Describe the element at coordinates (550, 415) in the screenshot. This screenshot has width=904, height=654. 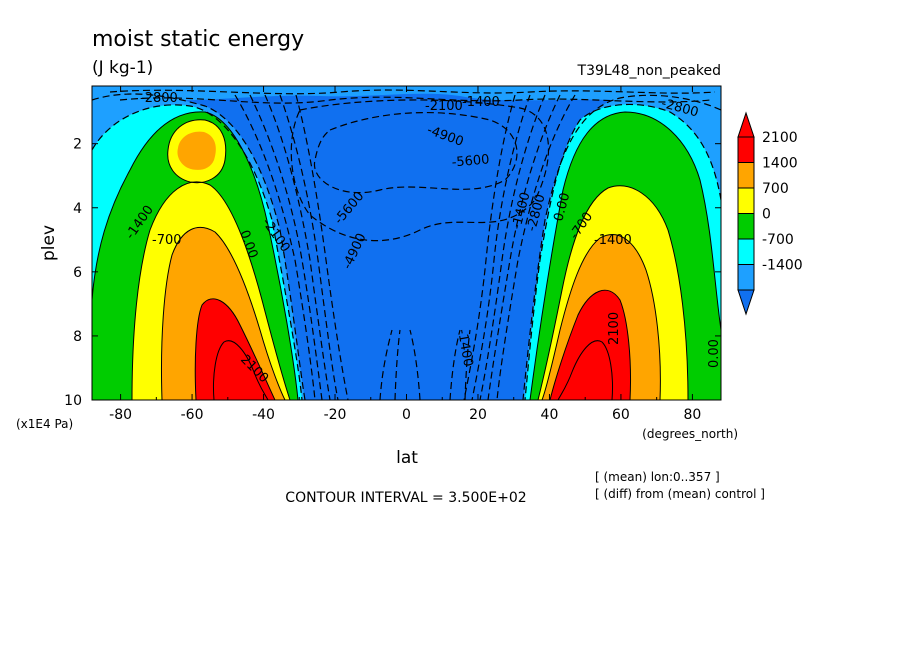
I see `x-tick-label: 40` at that location.